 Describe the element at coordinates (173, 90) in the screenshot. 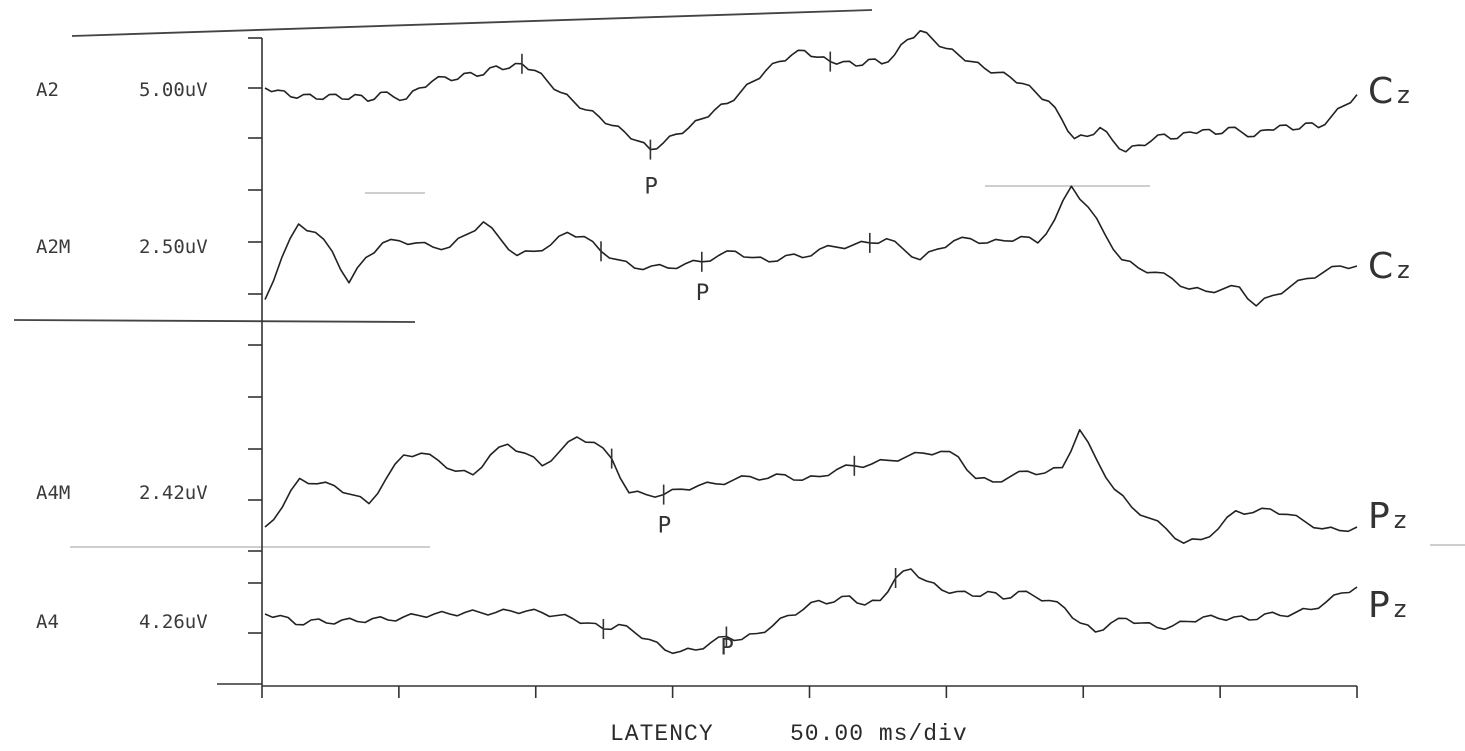

I see `channel-scale: 5.00uV` at that location.